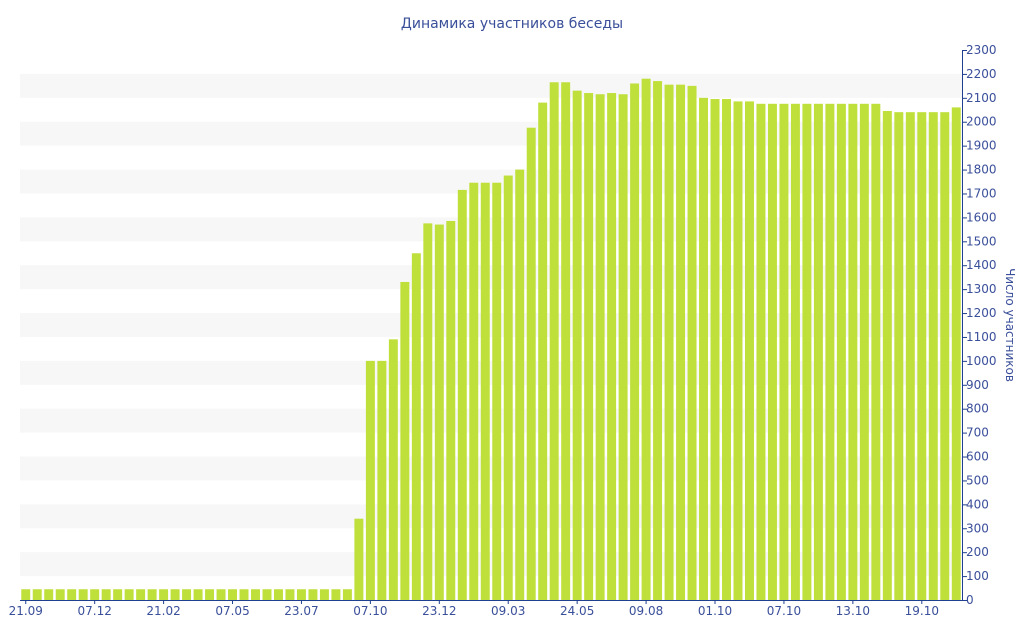  What do you see at coordinates (977, 385) in the screenshot?
I see `y-tick-label: 900` at bounding box center [977, 385].